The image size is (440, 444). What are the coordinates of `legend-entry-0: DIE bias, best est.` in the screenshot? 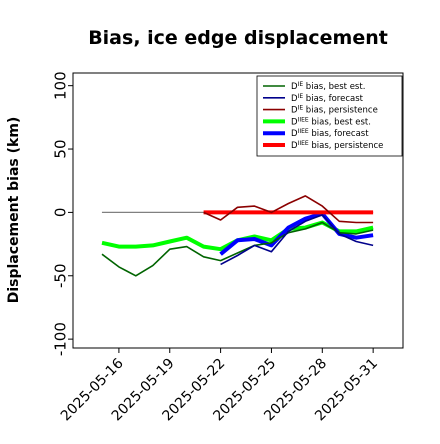 It's located at (328, 86).